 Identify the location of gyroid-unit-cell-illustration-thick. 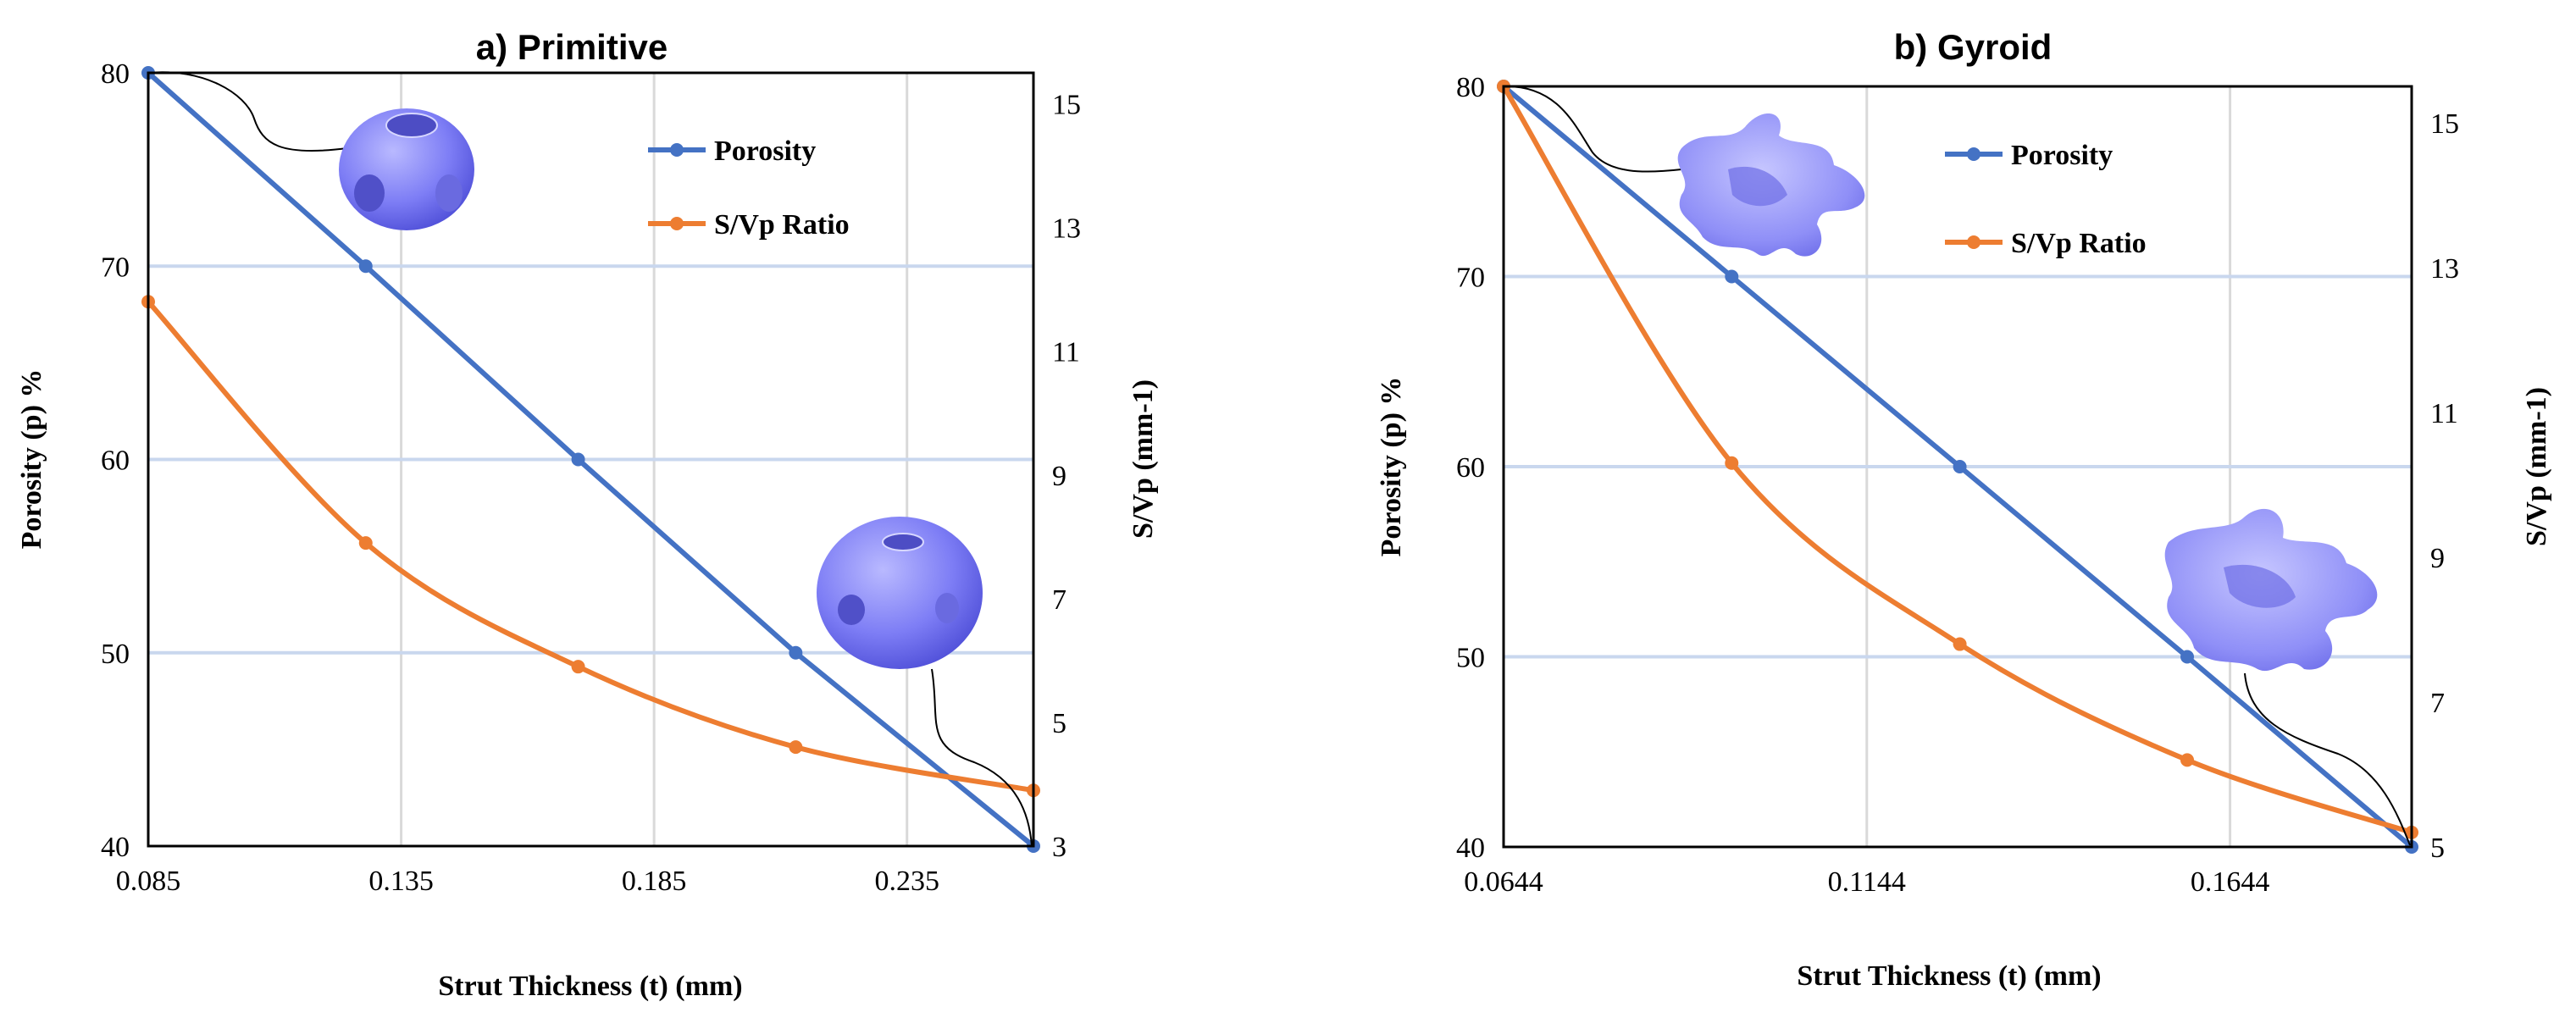
(2287, 677).